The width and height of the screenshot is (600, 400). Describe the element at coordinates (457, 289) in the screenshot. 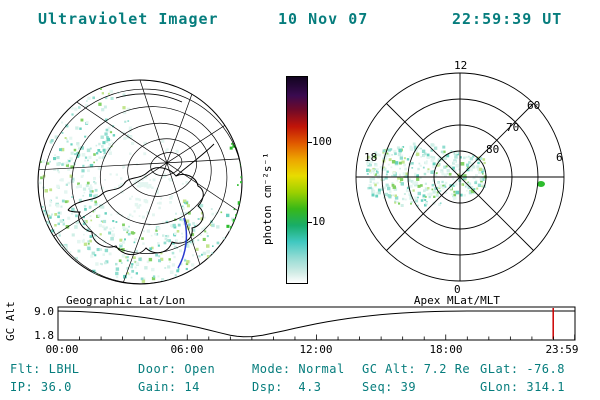

I see `mlt-label-0: 0` at that location.